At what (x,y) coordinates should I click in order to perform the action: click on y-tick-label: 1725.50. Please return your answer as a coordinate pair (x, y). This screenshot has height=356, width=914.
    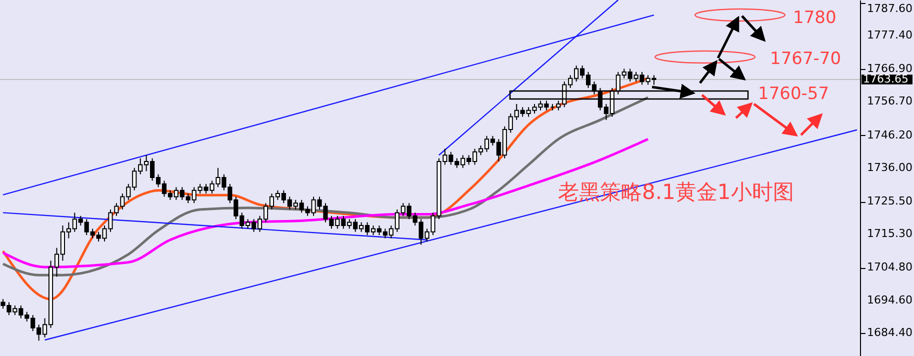
    Looking at the image, I should click on (889, 201).